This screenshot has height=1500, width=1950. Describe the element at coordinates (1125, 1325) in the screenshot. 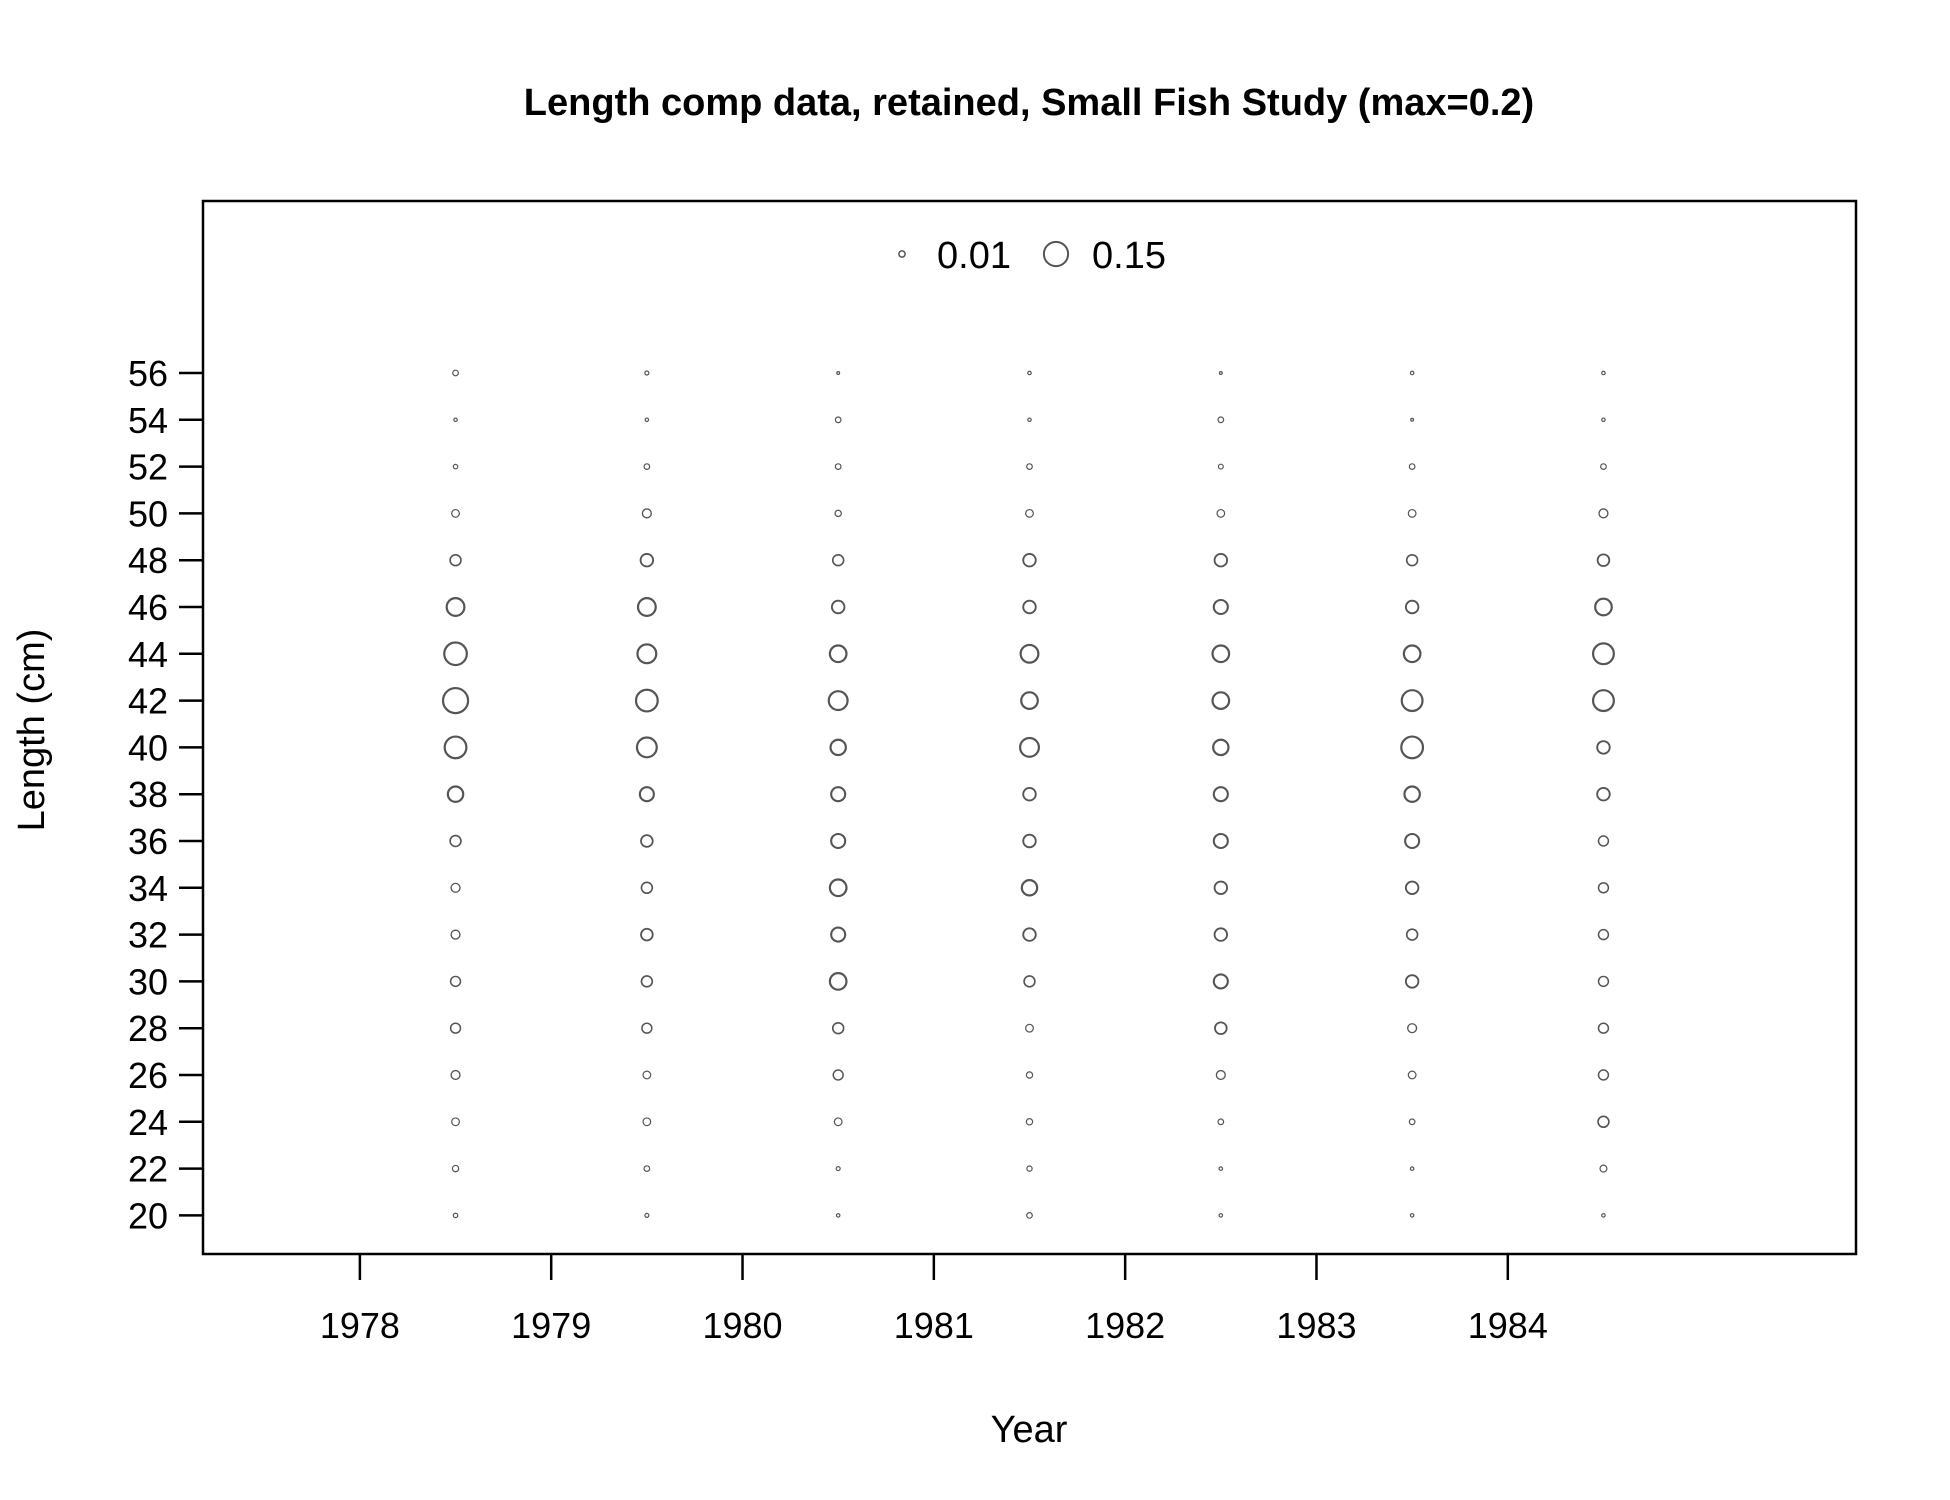

I see `x-tick-label: 1982` at that location.